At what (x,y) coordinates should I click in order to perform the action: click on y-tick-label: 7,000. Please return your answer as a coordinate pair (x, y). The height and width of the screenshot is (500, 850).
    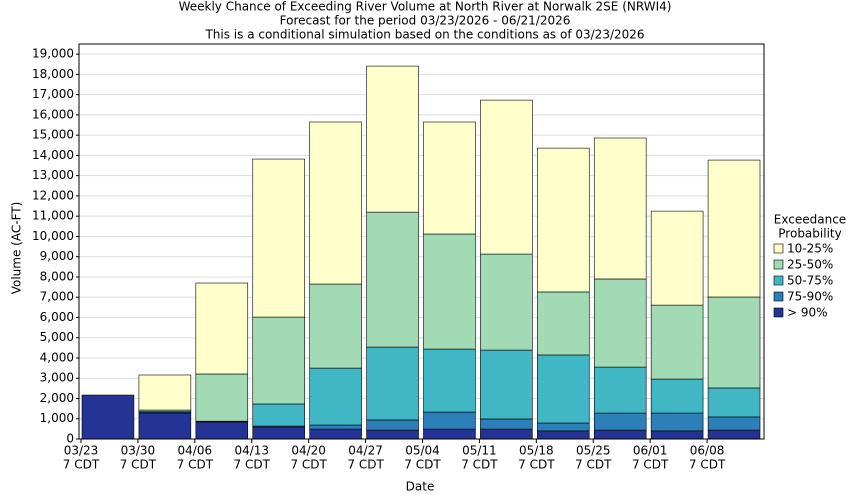
    Looking at the image, I should click on (57, 297).